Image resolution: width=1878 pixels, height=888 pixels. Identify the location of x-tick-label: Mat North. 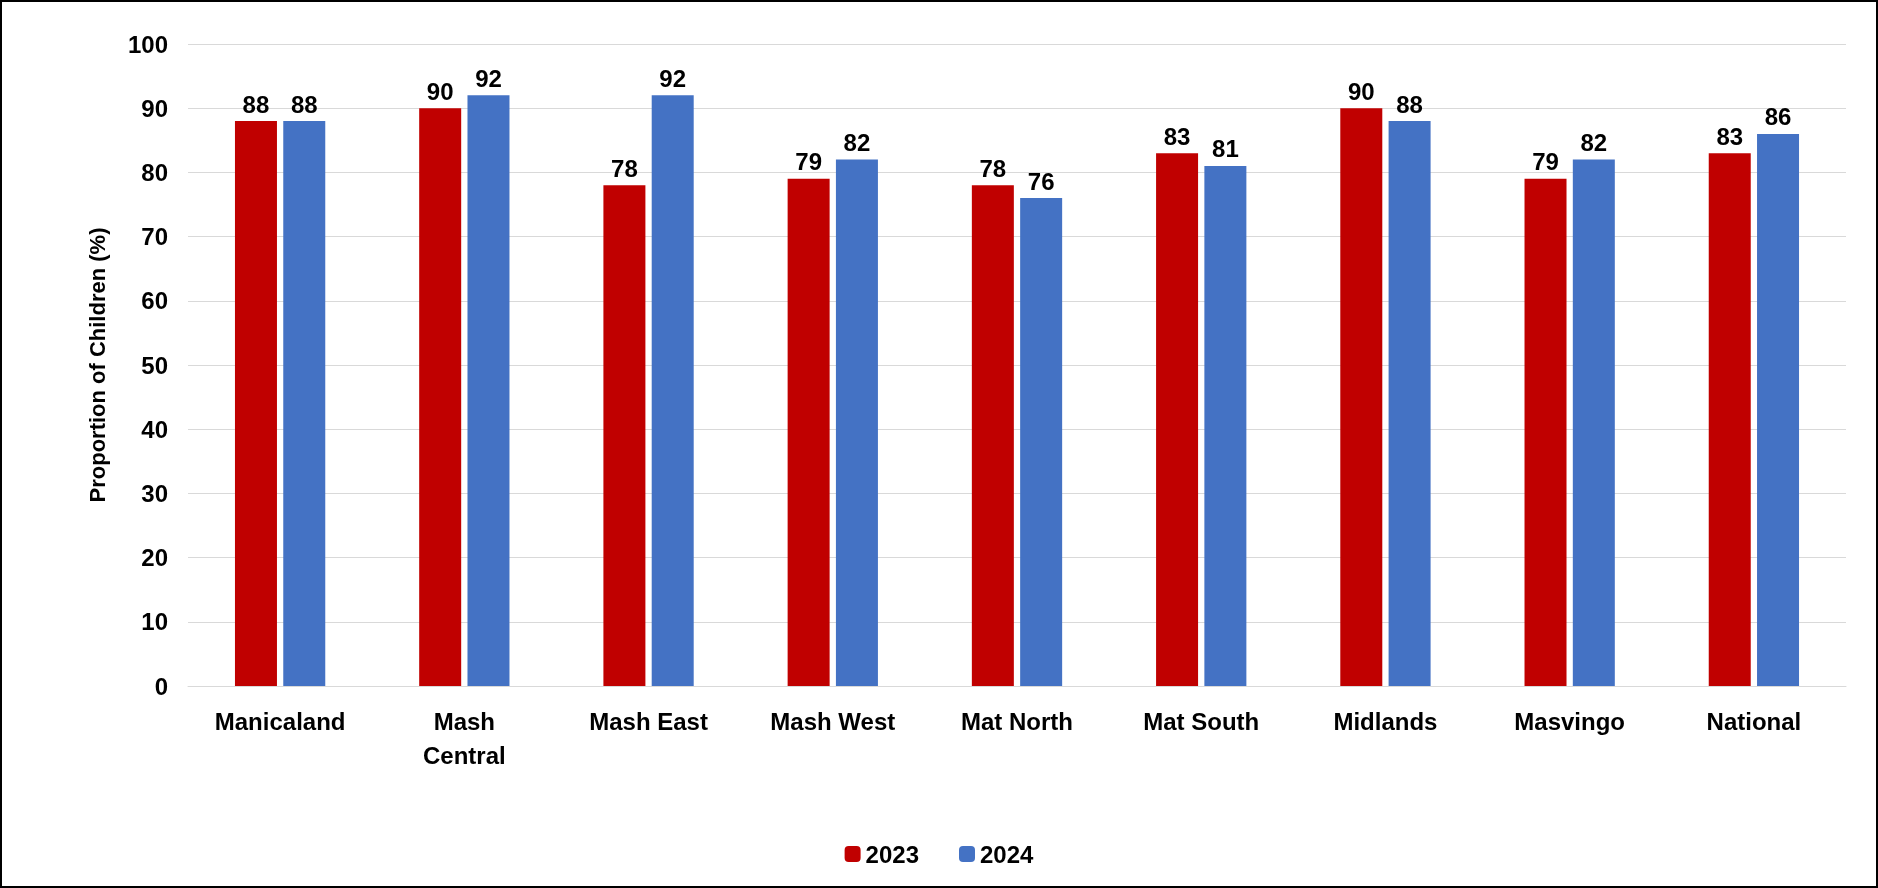
(1017, 721).